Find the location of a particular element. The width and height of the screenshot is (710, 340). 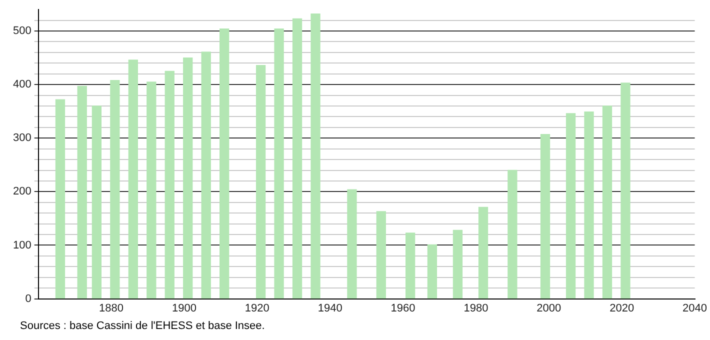

x-tick-label: 2000 is located at coordinates (549, 308).